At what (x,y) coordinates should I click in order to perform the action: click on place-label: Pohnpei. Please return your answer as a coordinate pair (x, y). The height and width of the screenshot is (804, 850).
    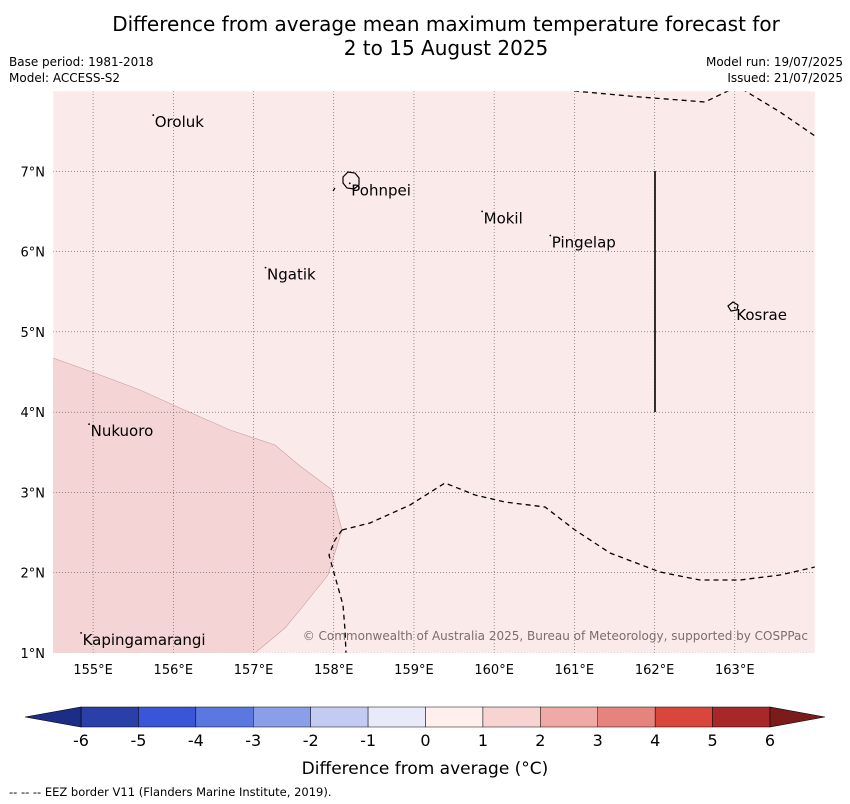
    Looking at the image, I should click on (381, 190).